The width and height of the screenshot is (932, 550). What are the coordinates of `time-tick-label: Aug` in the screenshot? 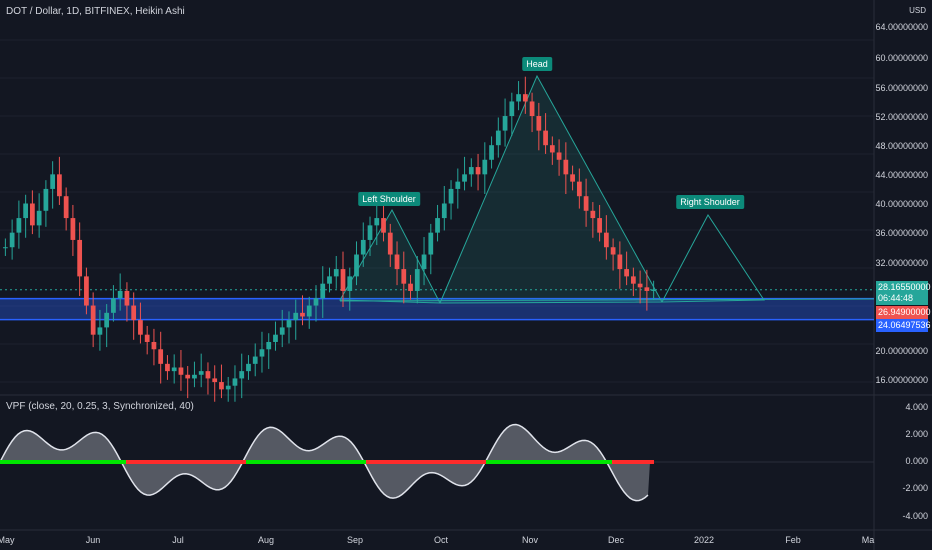 It's located at (266, 540).